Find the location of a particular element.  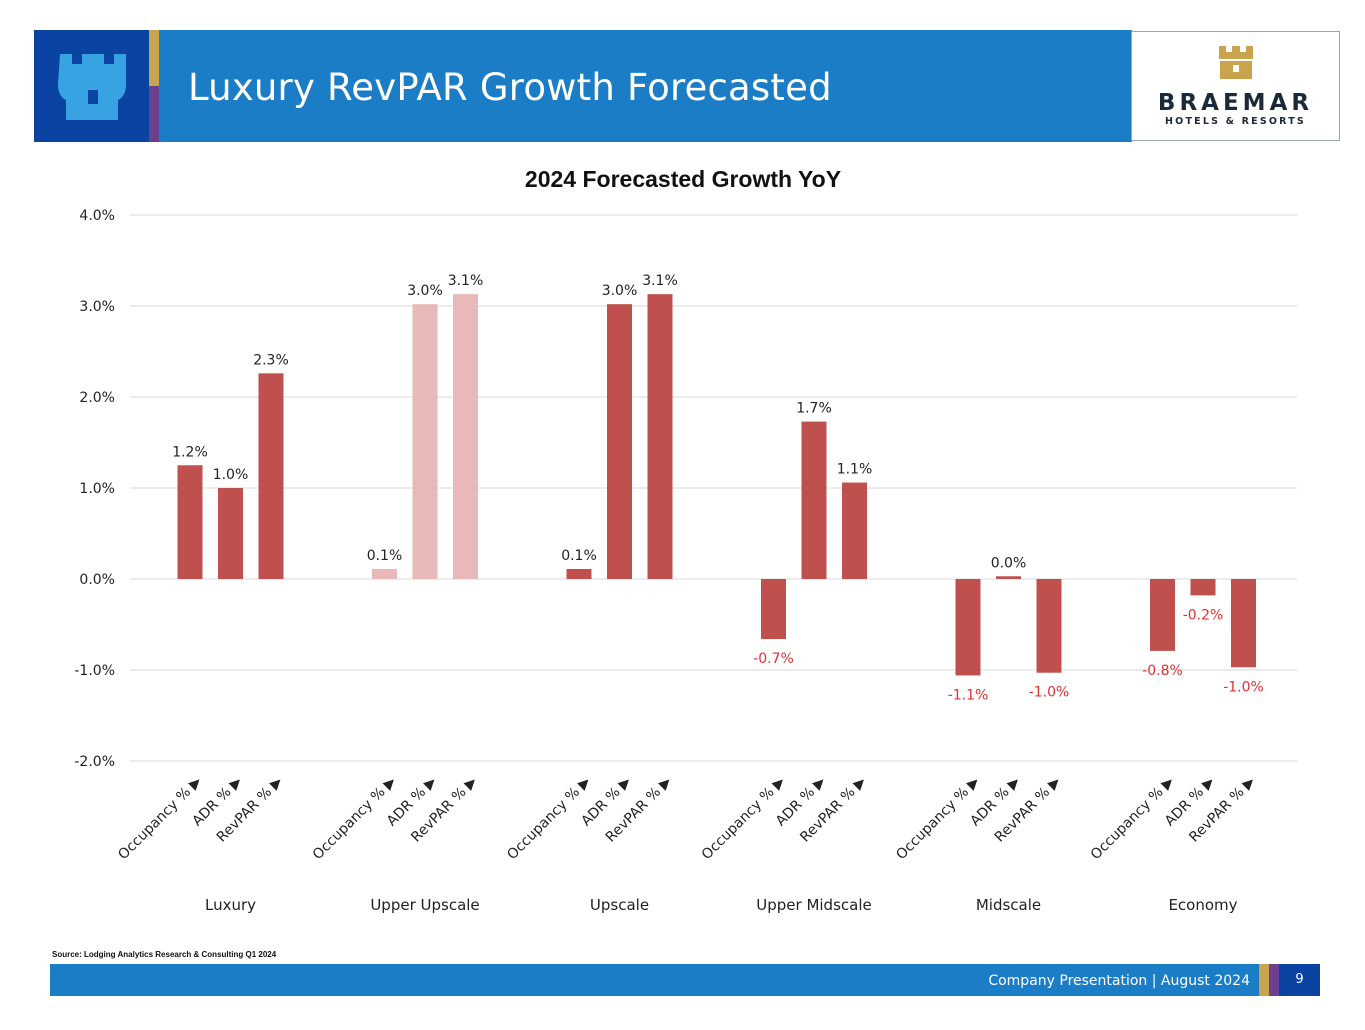

castle-icon is located at coordinates (92, 87).